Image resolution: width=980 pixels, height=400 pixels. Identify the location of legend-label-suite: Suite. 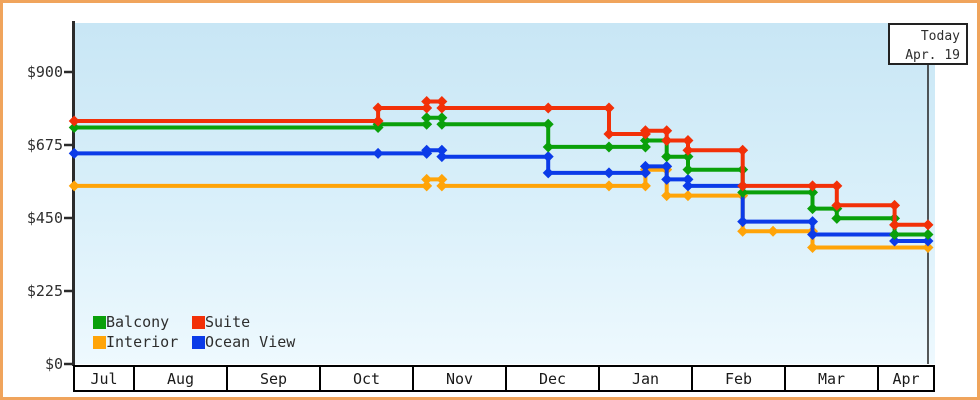
(228, 322).